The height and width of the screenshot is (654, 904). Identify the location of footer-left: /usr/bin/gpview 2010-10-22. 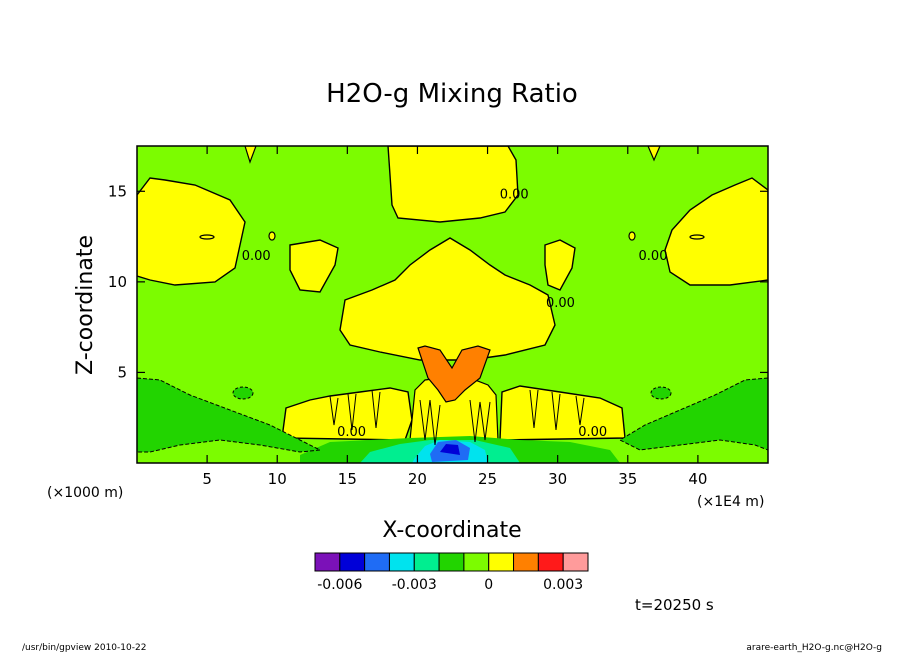
(84, 648).